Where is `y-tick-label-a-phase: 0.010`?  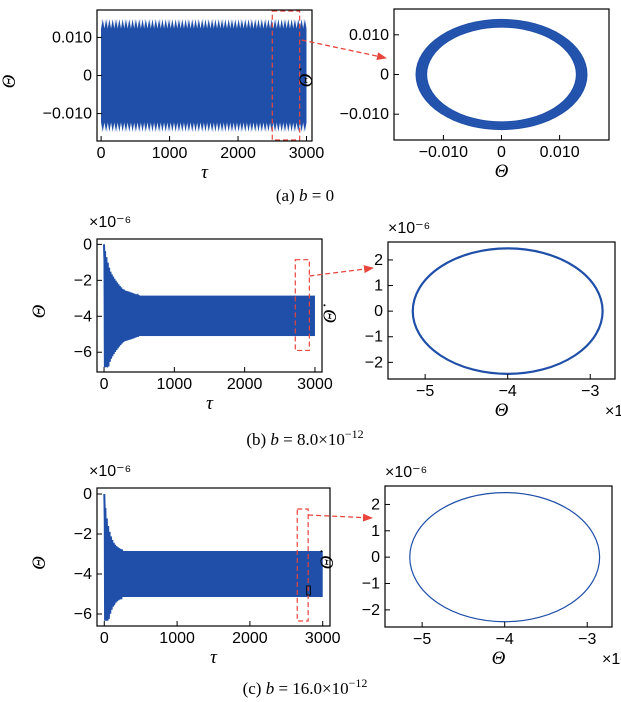 y-tick-label-a-phase: 0.010 is located at coordinates (369, 35).